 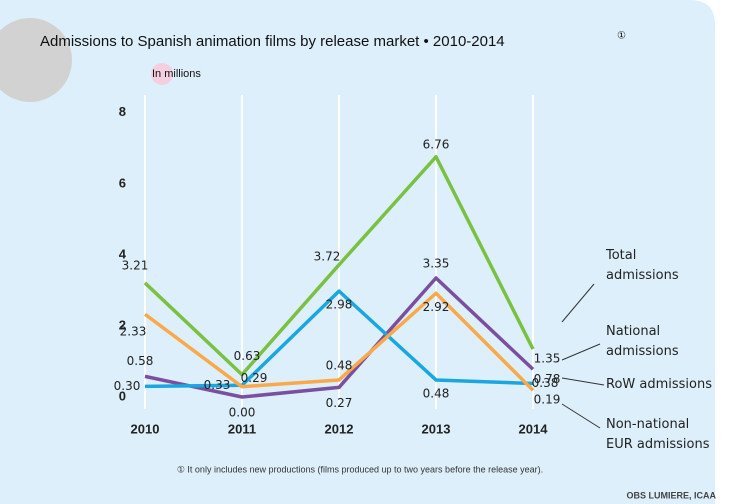 I want to click on data-label: 0.33, so click(x=217, y=385).